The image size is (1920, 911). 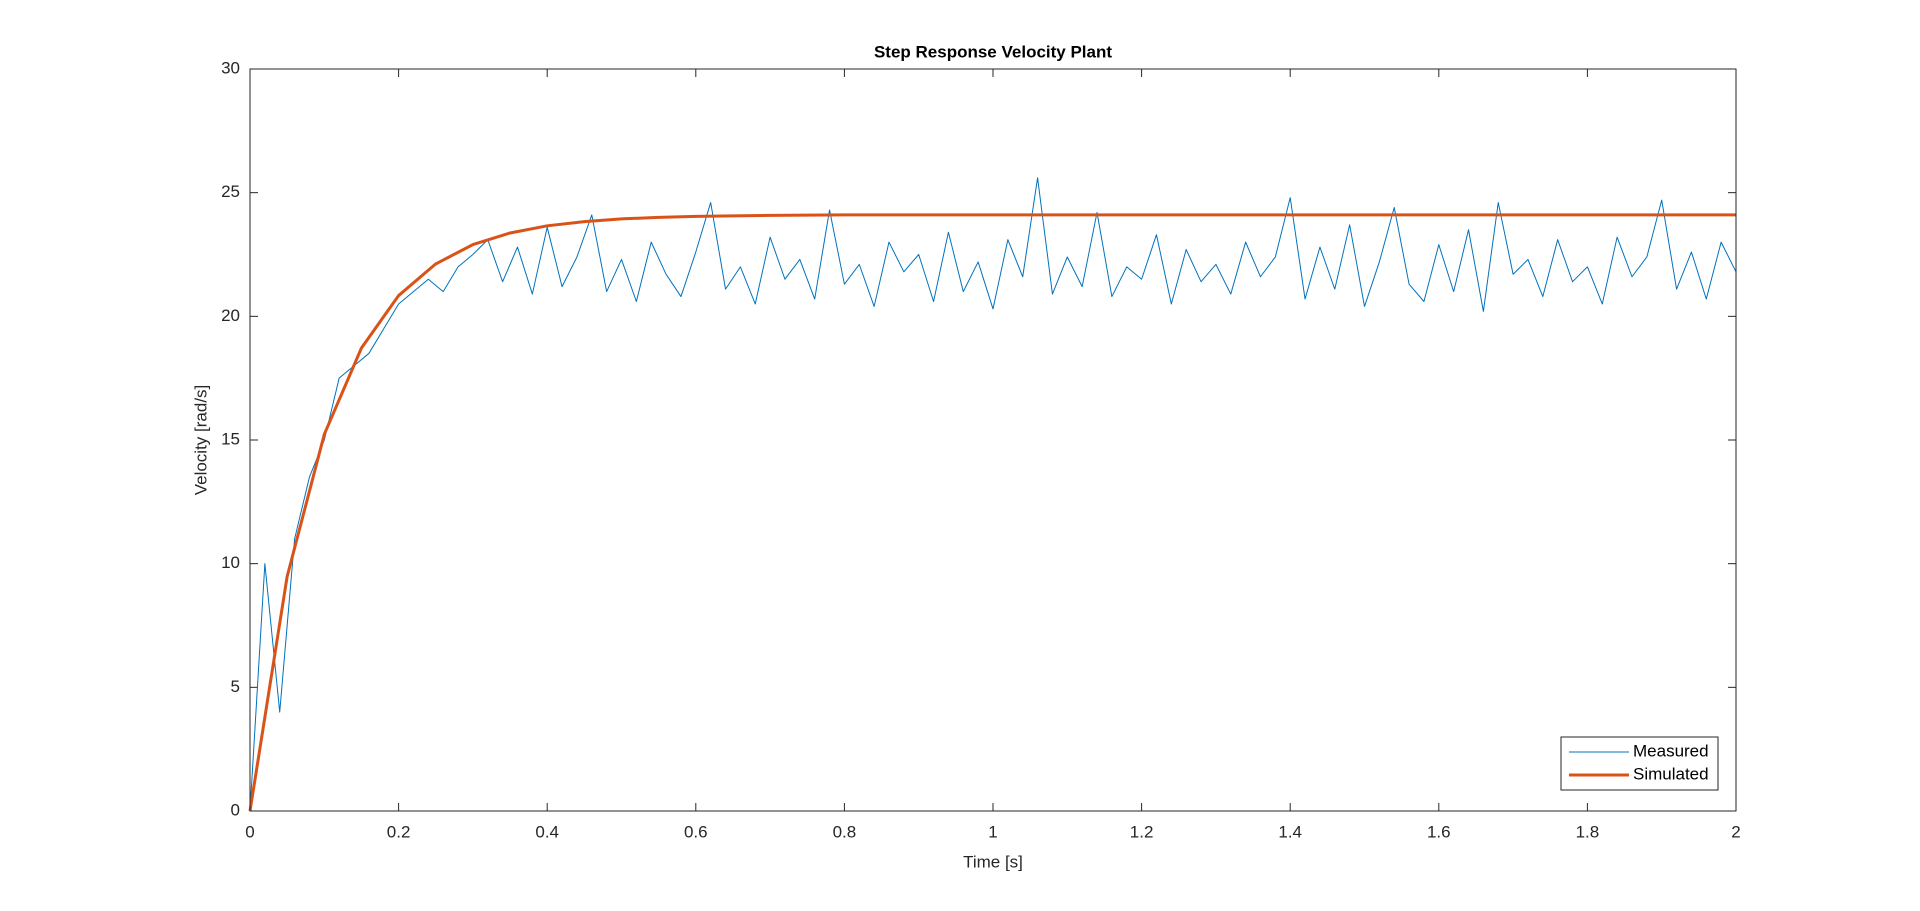 What do you see at coordinates (230, 438) in the screenshot?
I see `y-tick-label: 15` at bounding box center [230, 438].